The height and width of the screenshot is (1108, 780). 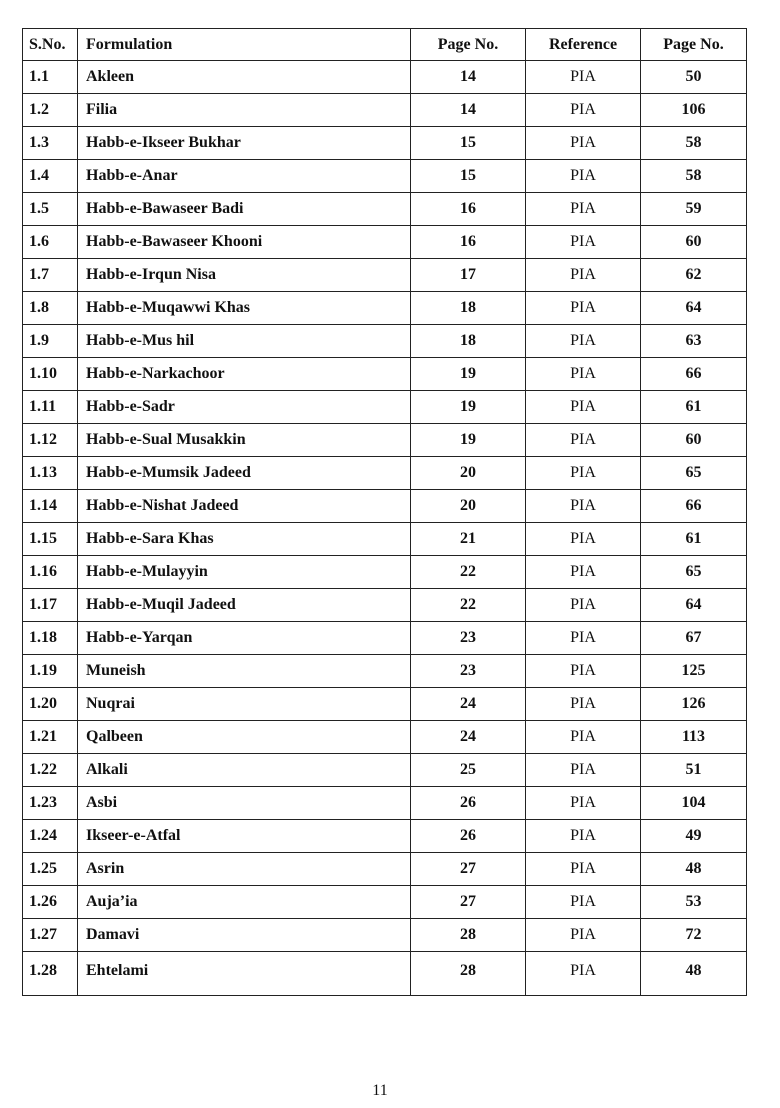 What do you see at coordinates (693, 836) in the screenshot?
I see `cell-reference-page-no: 49` at bounding box center [693, 836].